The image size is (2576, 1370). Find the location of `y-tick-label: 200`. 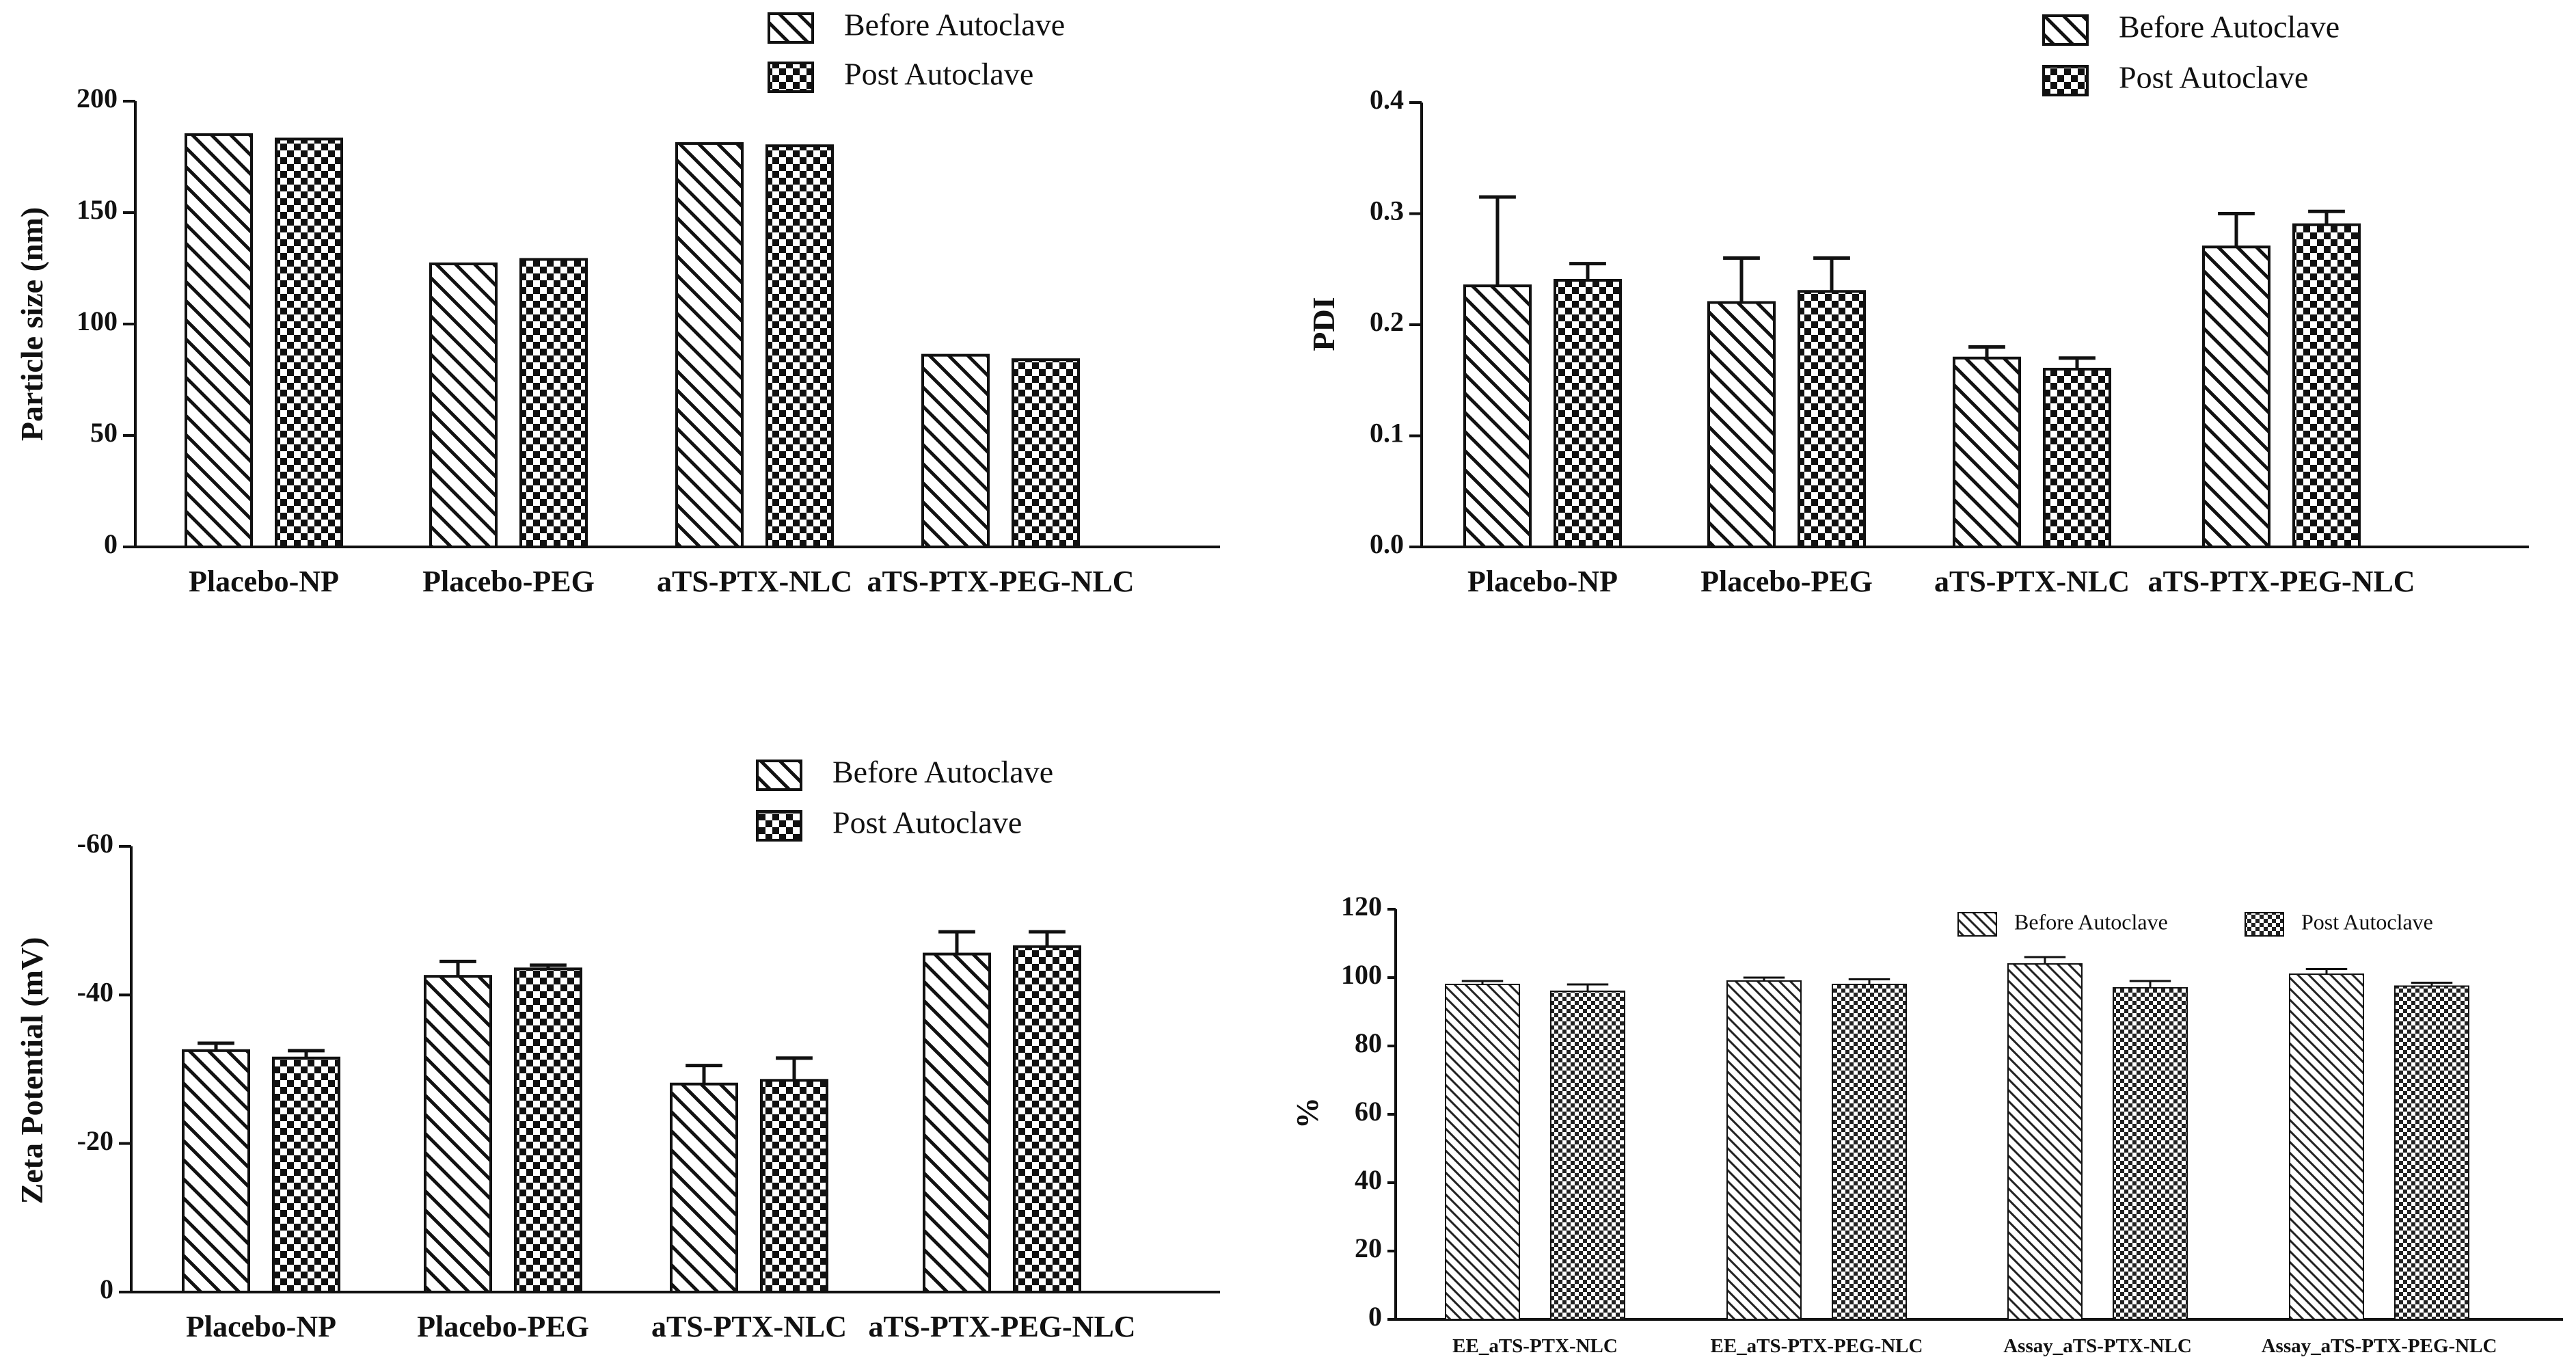

y-tick-label: 200 is located at coordinates (97, 98).